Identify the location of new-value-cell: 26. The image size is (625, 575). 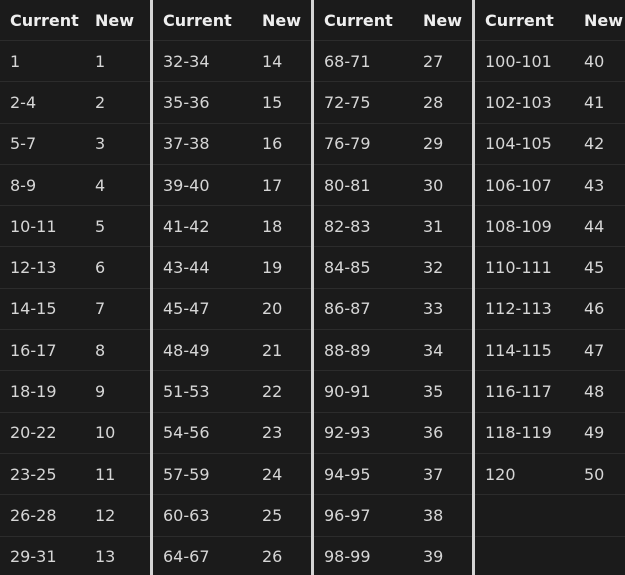
(272, 557).